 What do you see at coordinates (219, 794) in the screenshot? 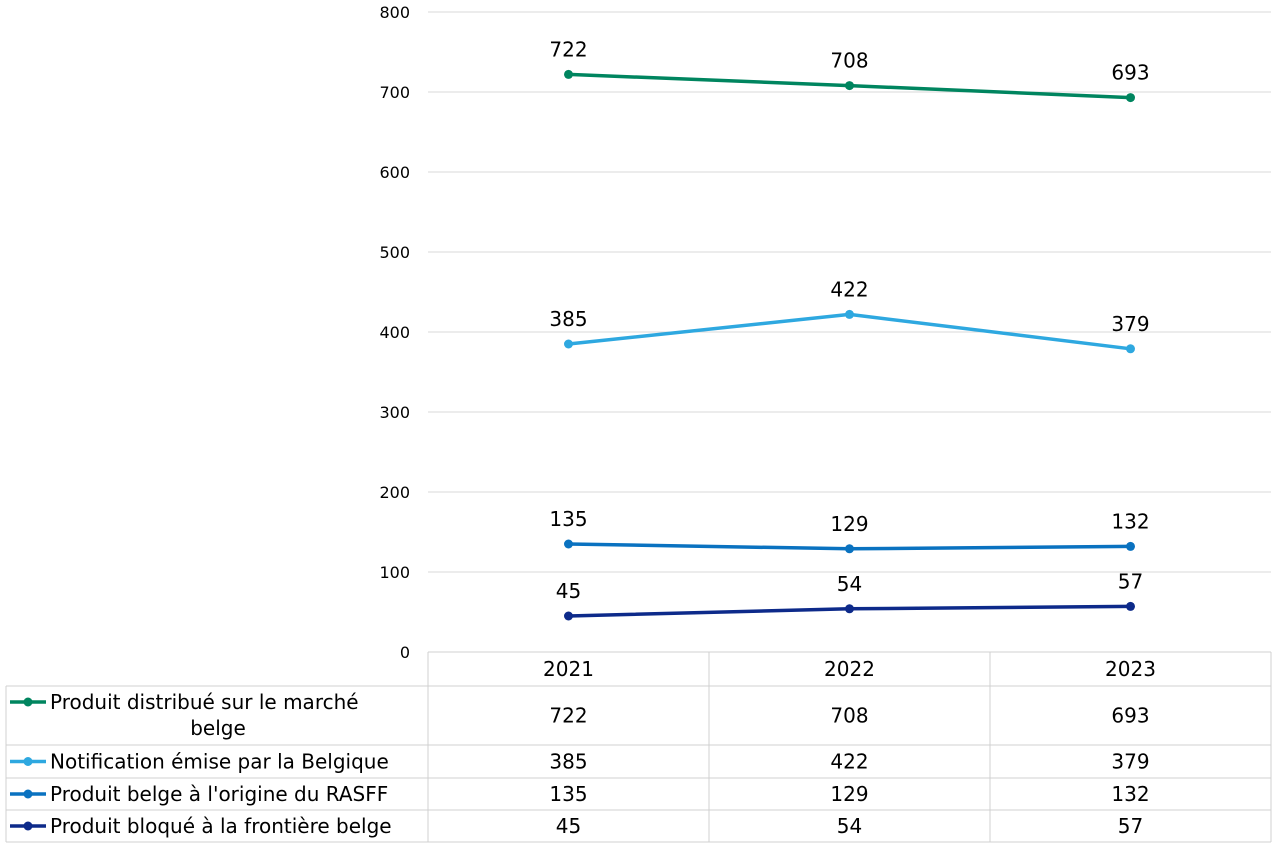
I see `legend-label: Produit belge à l'origine du RASFF` at bounding box center [219, 794].